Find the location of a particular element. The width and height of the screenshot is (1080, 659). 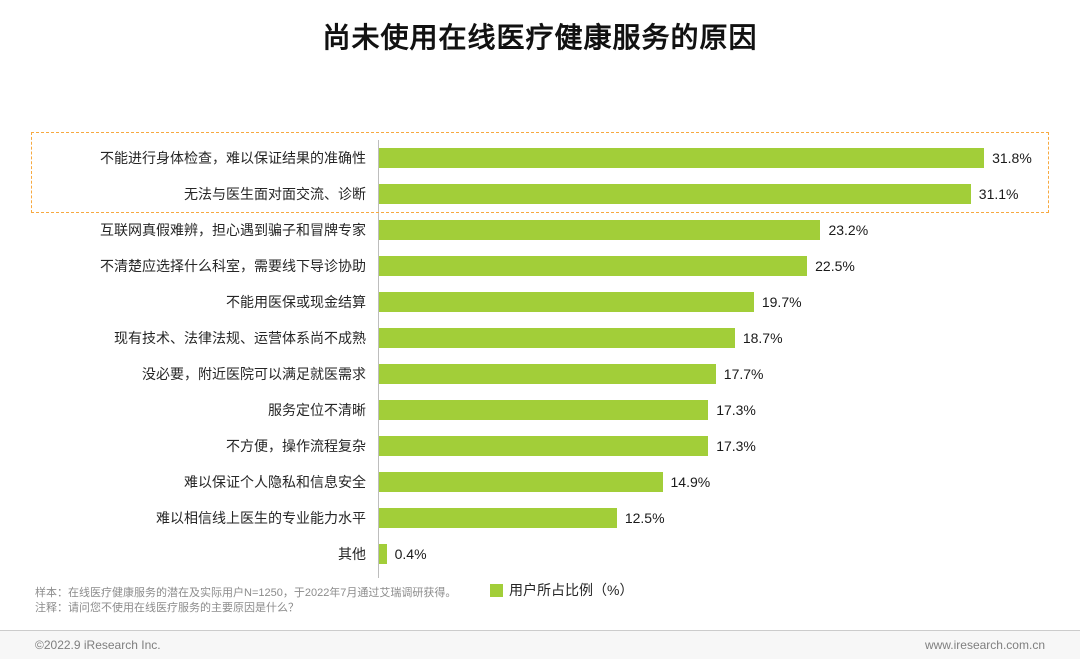

bar-track: 0.4% is located at coordinates (711, 554).